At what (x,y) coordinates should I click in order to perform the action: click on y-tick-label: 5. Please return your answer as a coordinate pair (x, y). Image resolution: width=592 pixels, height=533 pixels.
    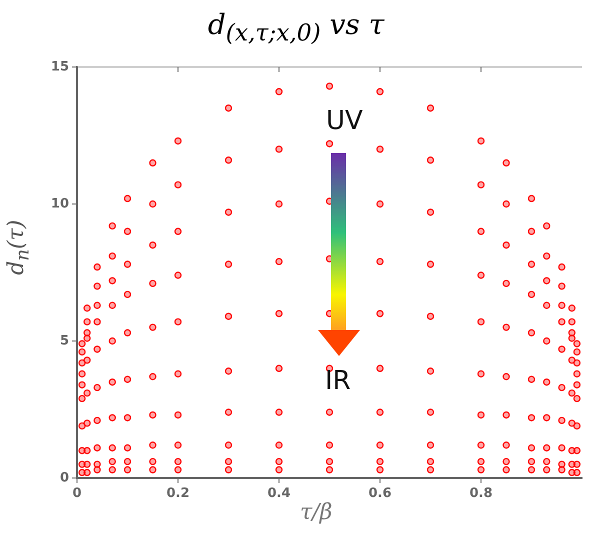
    Looking at the image, I should click on (64, 340).